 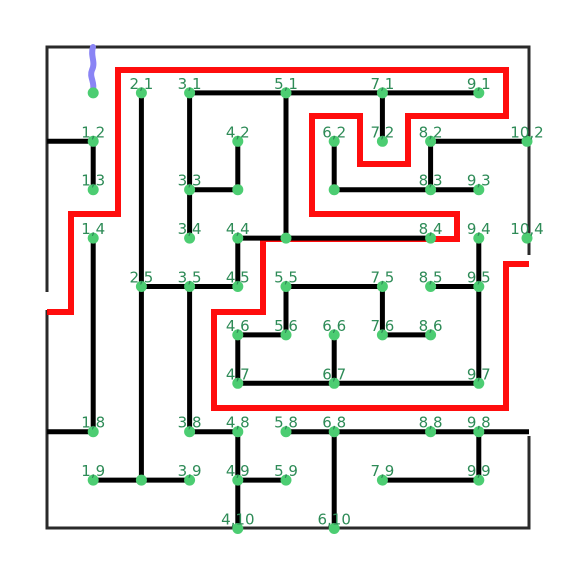 I want to click on start-marker, so click(x=92, y=68).